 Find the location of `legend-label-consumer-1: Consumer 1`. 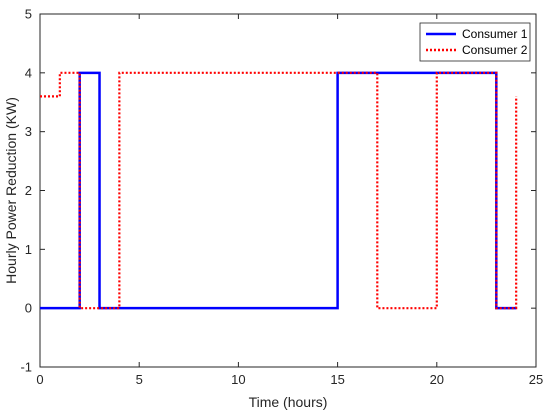

legend-label-consumer-1: Consumer 1 is located at coordinates (495, 34).